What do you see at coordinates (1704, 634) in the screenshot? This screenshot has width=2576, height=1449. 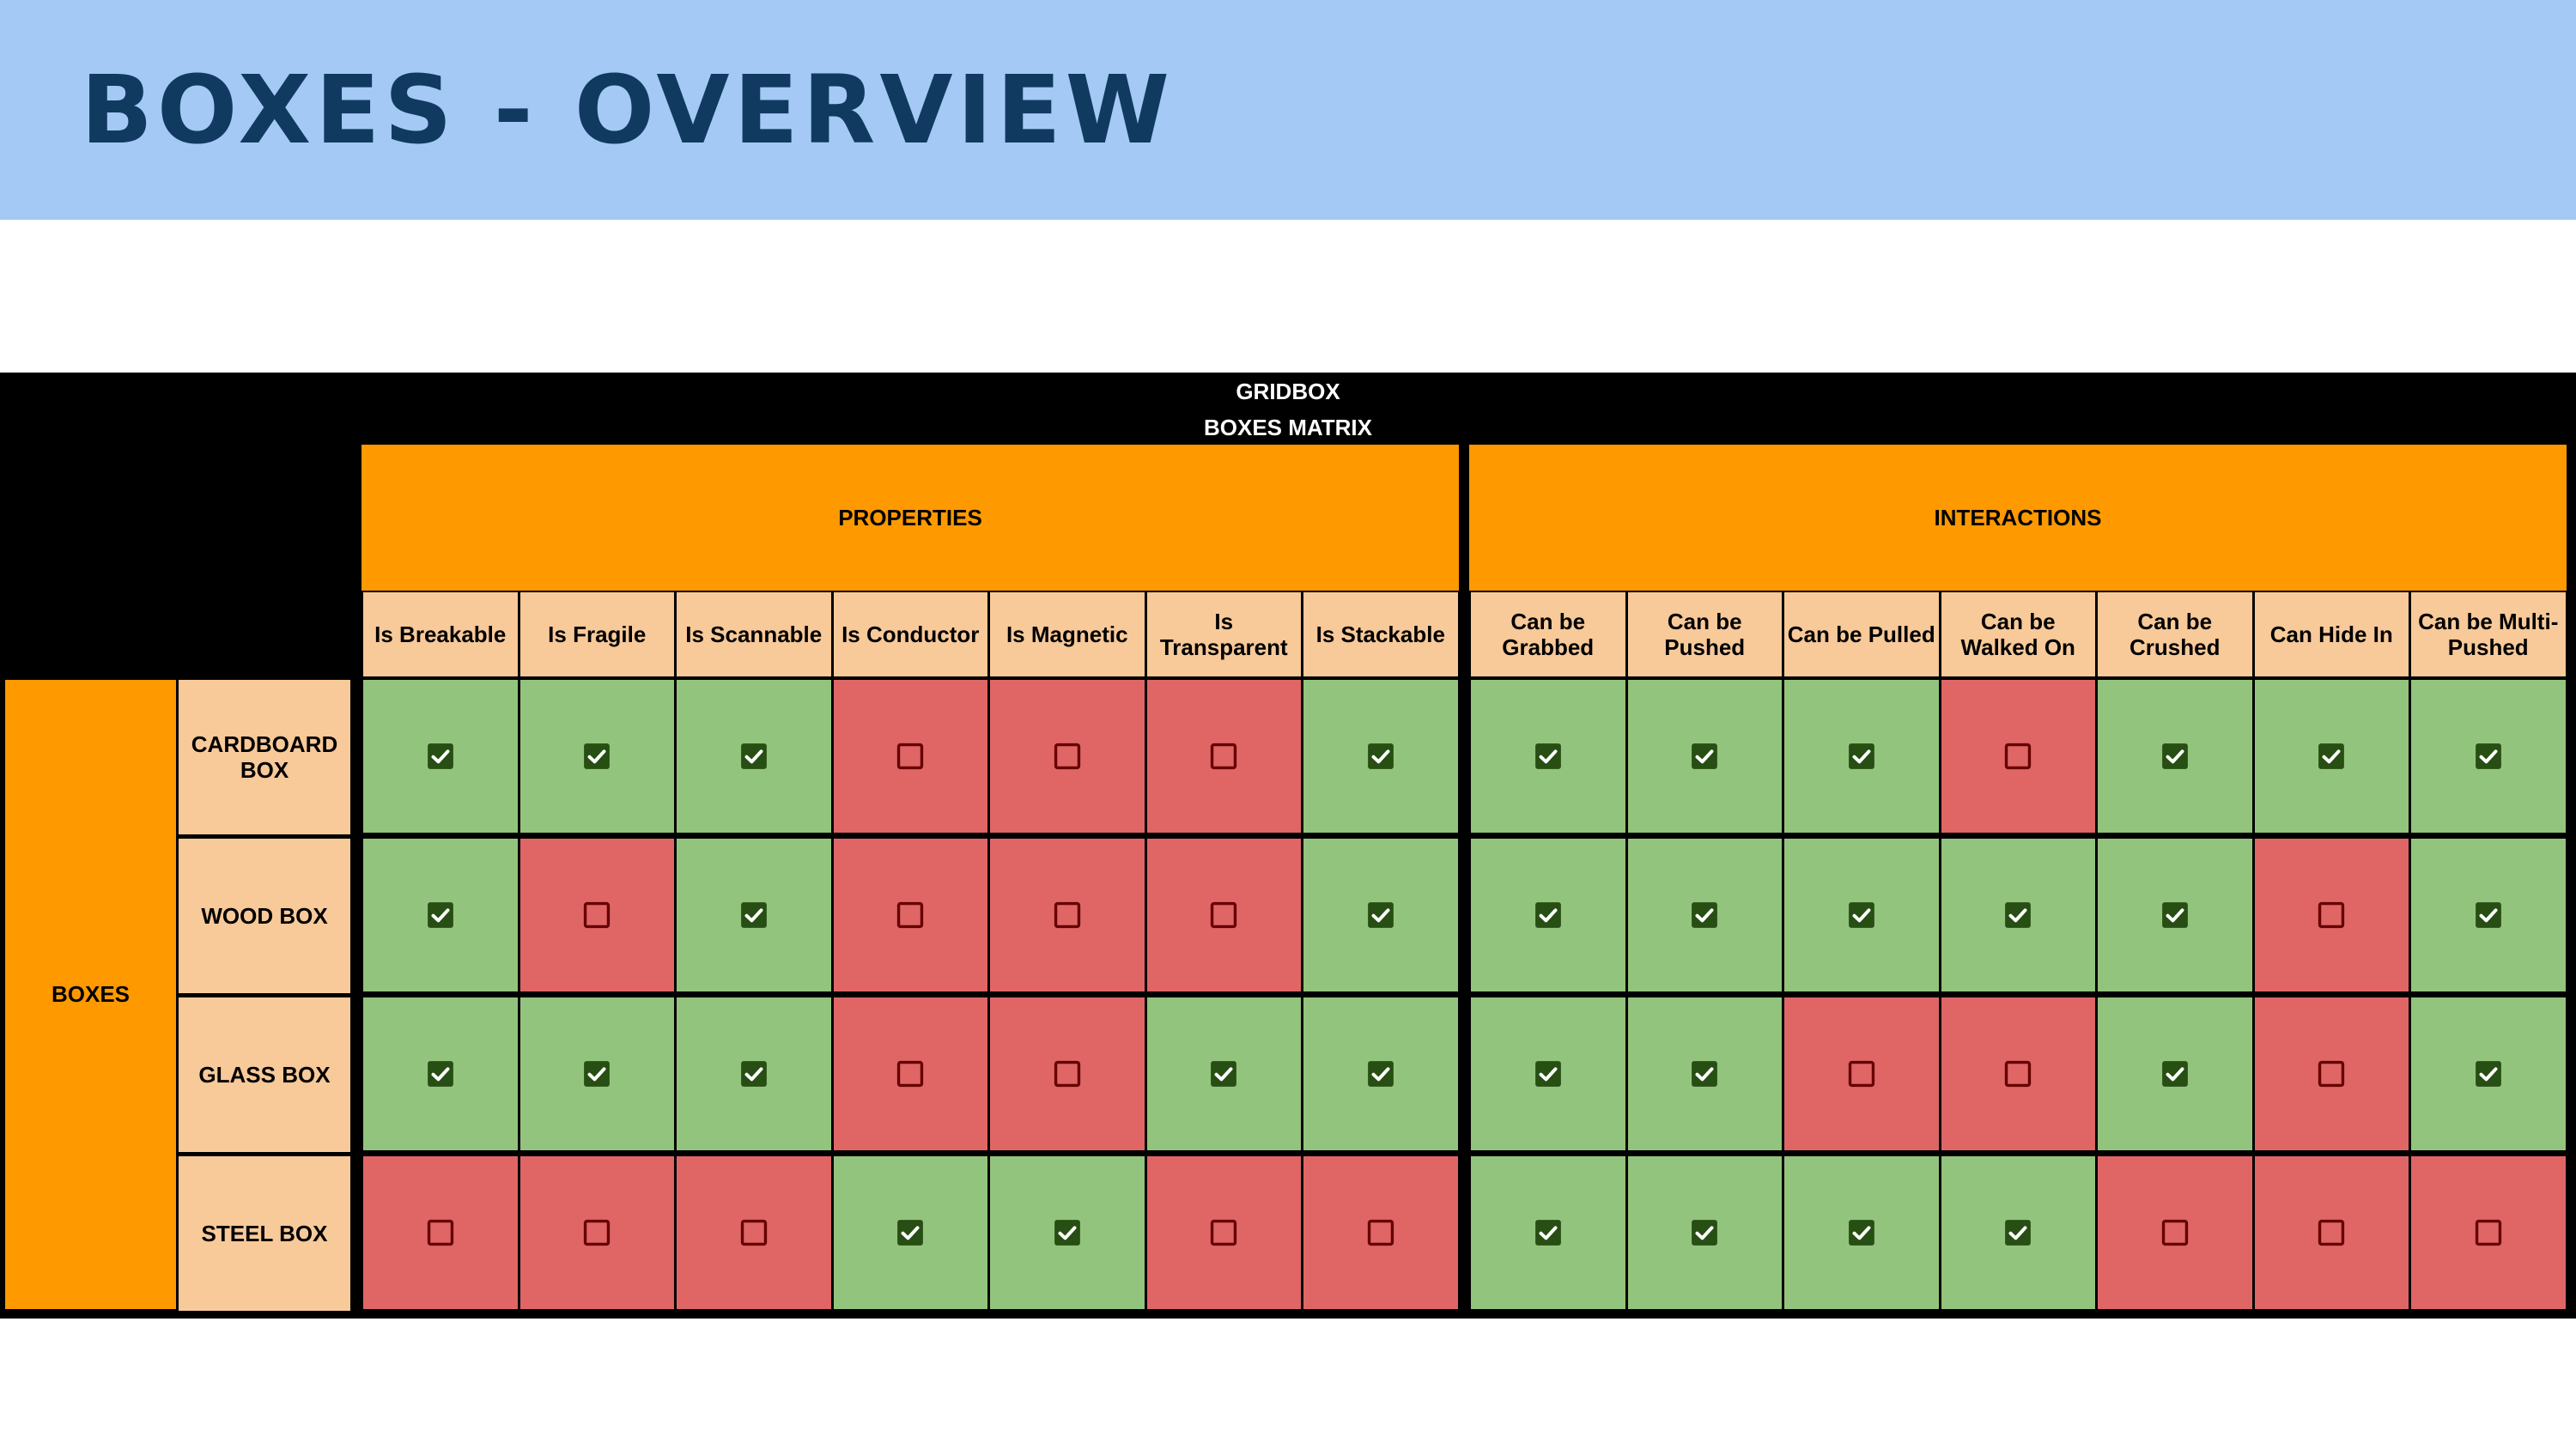 I see `column-header: Can be Pushed` at bounding box center [1704, 634].